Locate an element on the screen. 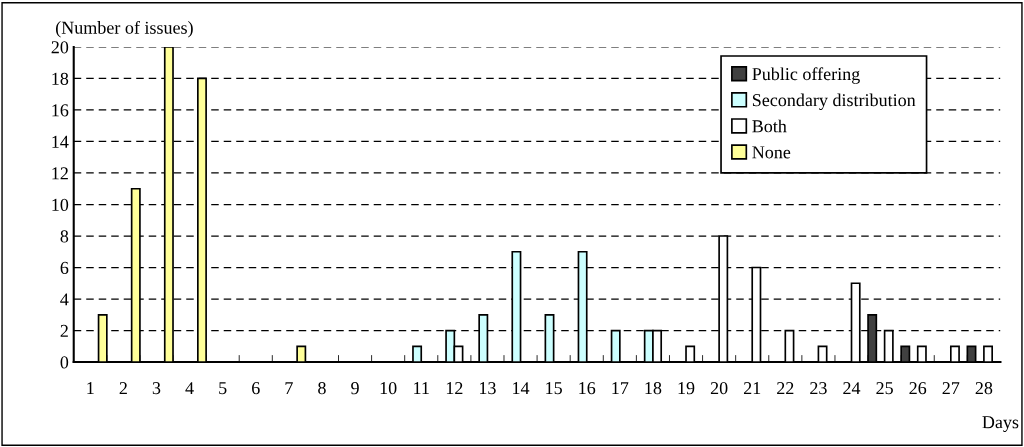 This screenshot has height=447, width=1024. x-tick-label: 19 is located at coordinates (686, 388).